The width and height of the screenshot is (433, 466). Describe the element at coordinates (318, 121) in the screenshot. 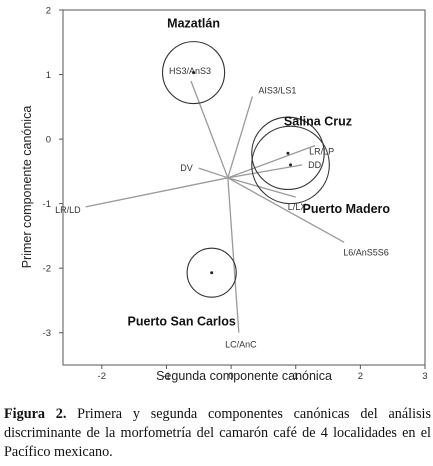

I see `group-label: Salina Cruz` at that location.